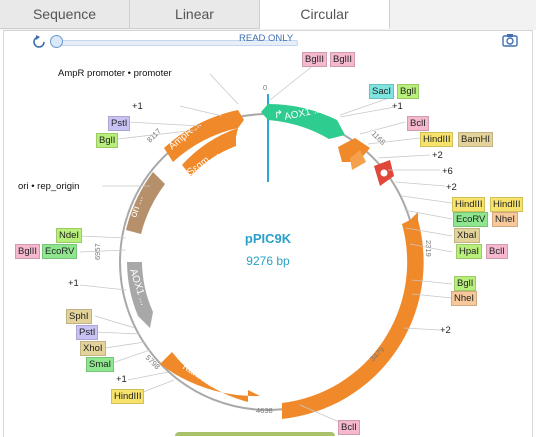 The width and height of the screenshot is (536, 437). Describe the element at coordinates (266, 38) in the screenshot. I see `read-only-label: READ ONLY` at that location.